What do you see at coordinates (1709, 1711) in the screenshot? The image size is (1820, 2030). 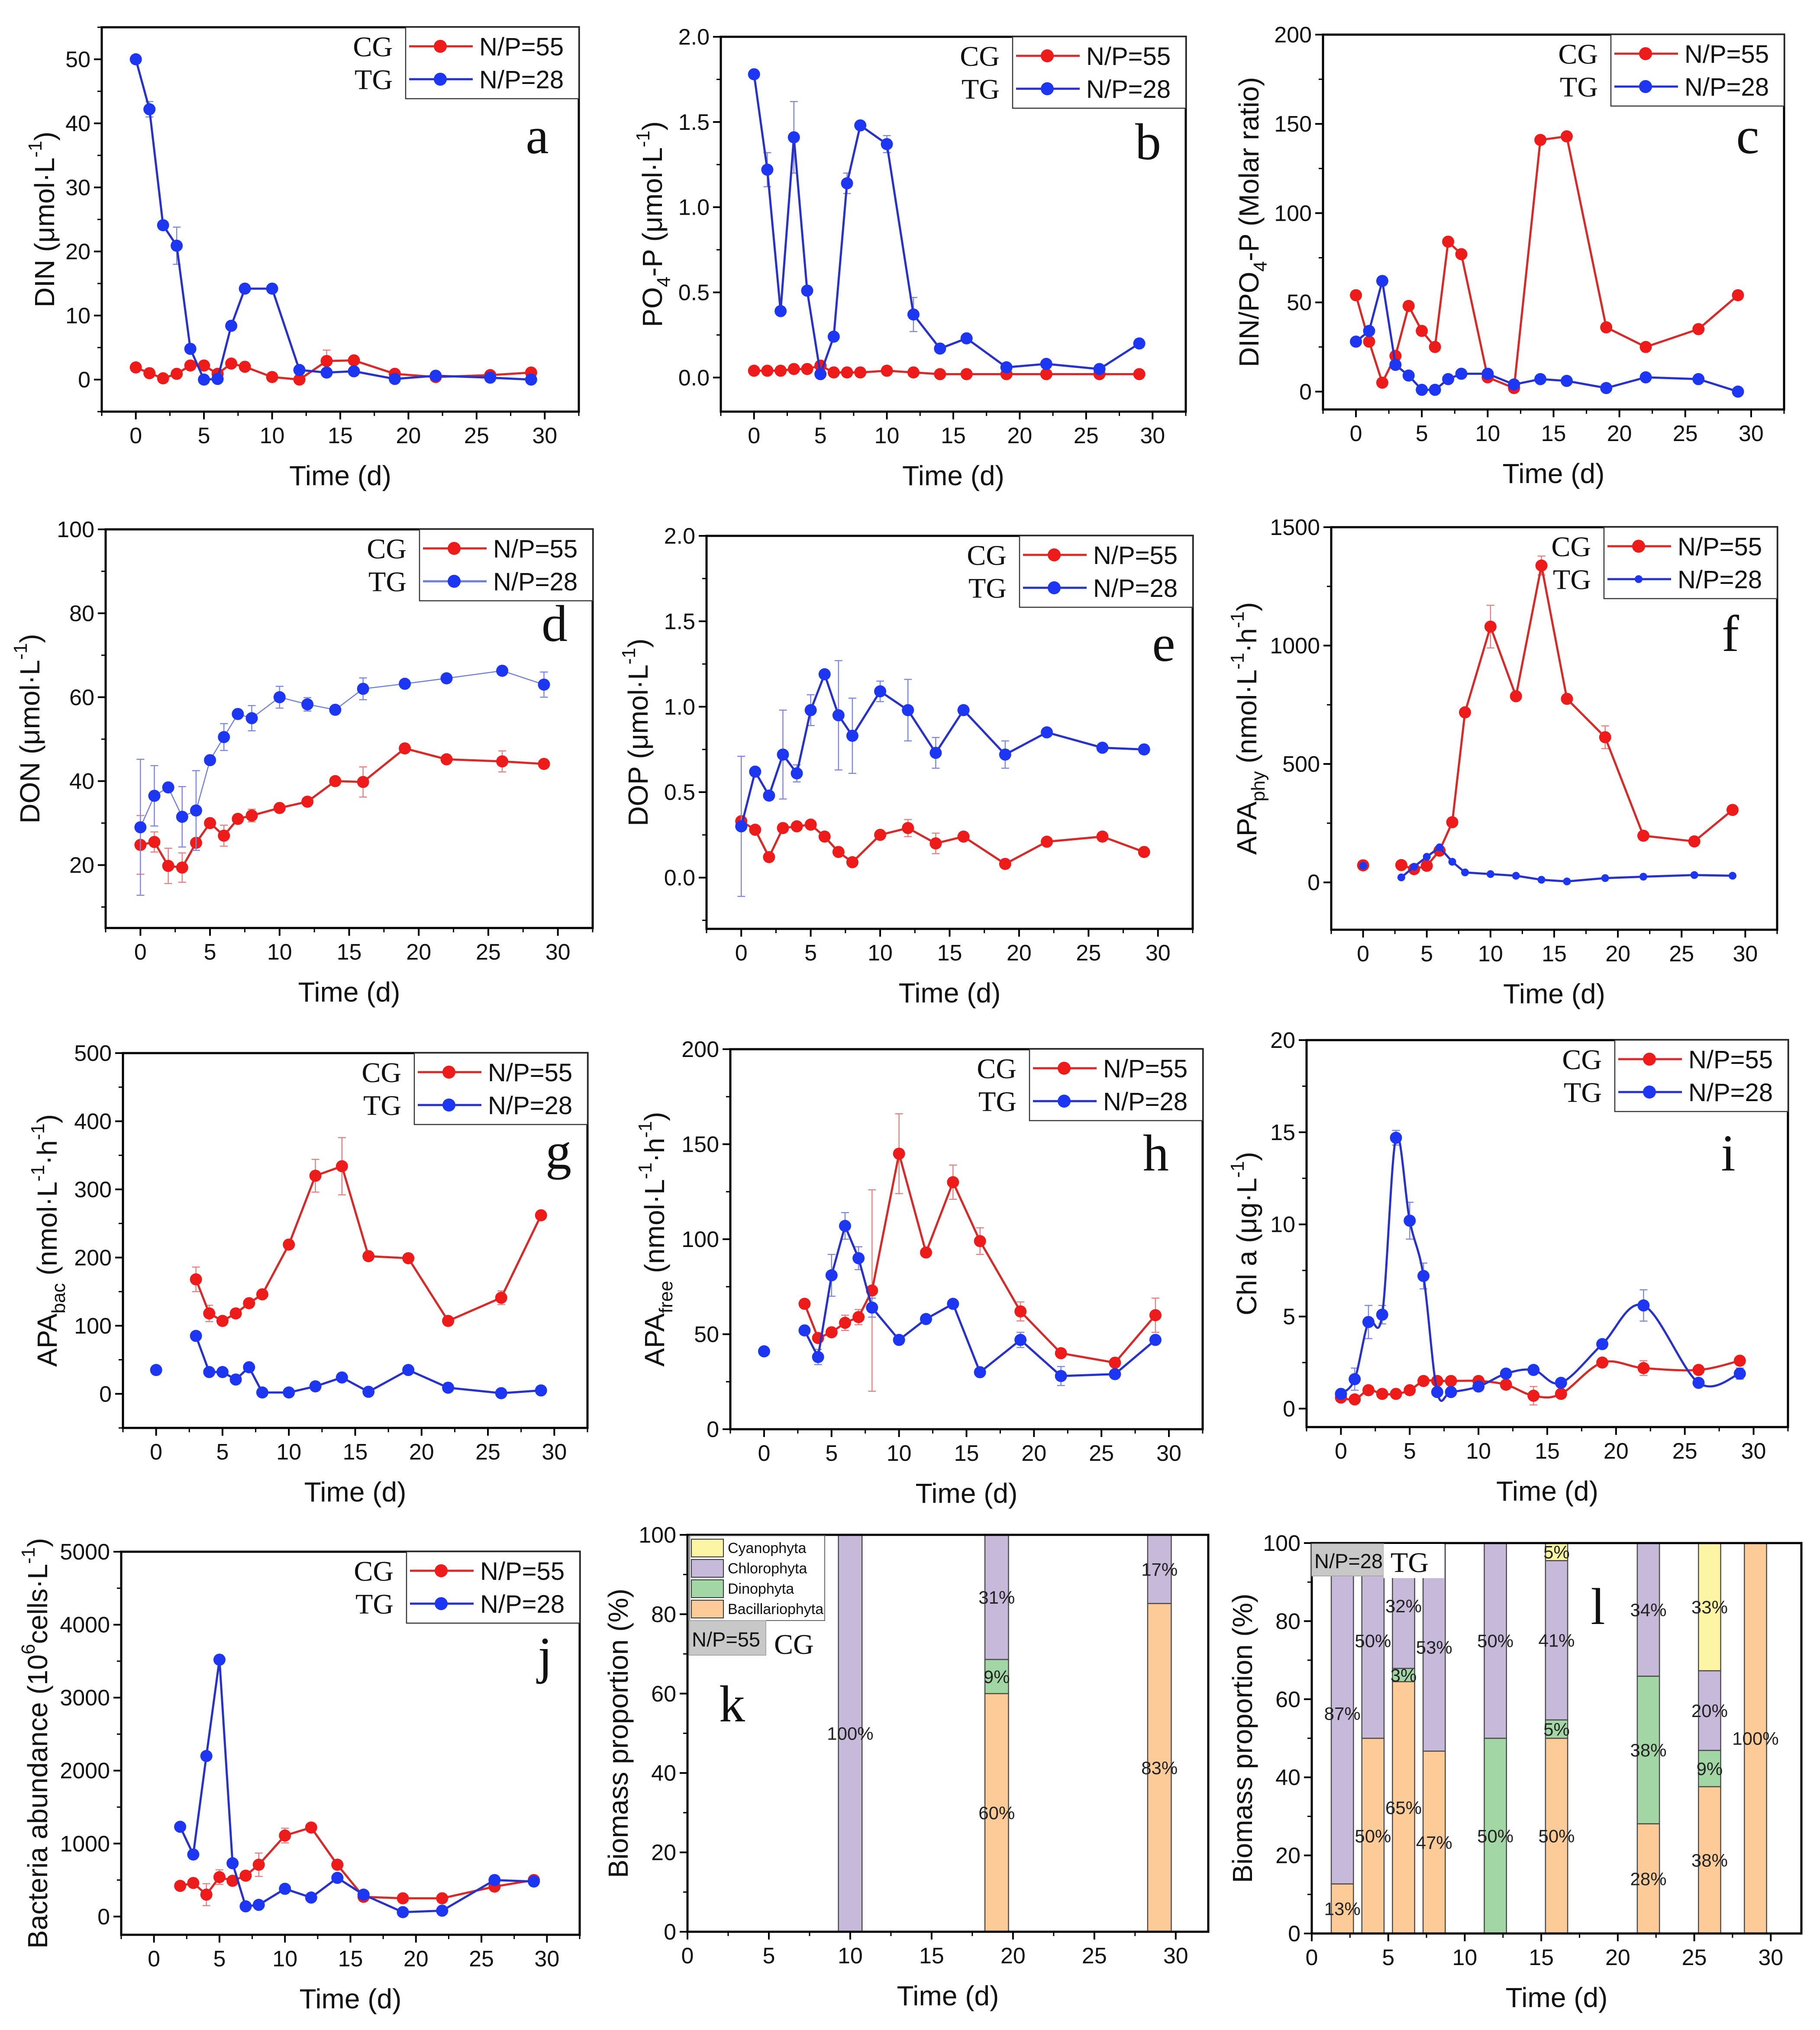 I see `bar-data-label: 20%` at bounding box center [1709, 1711].